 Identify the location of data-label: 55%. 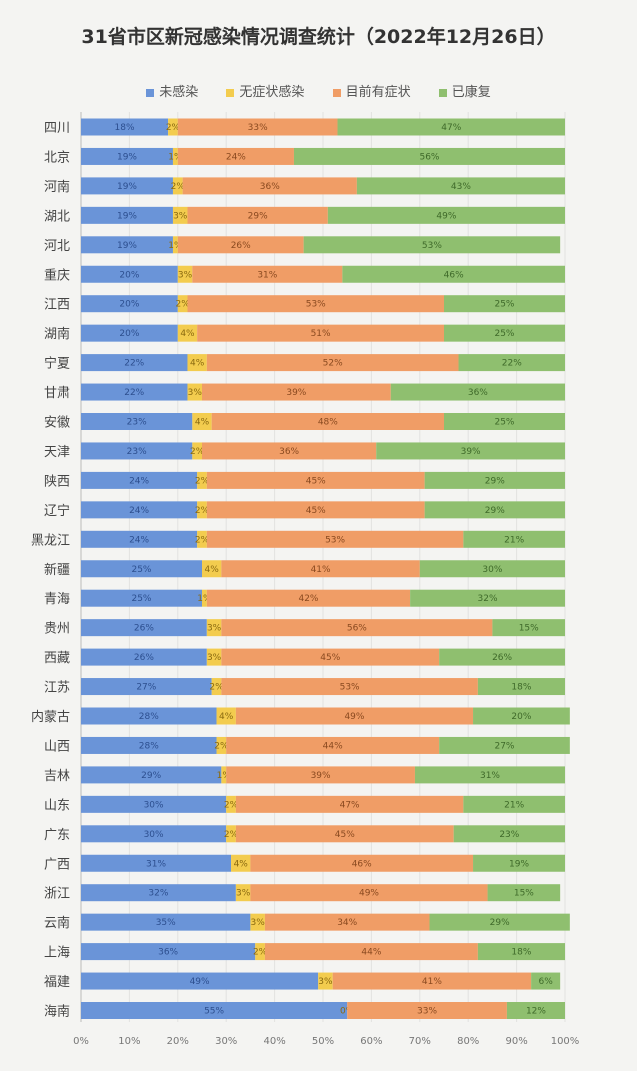
(214, 1012).